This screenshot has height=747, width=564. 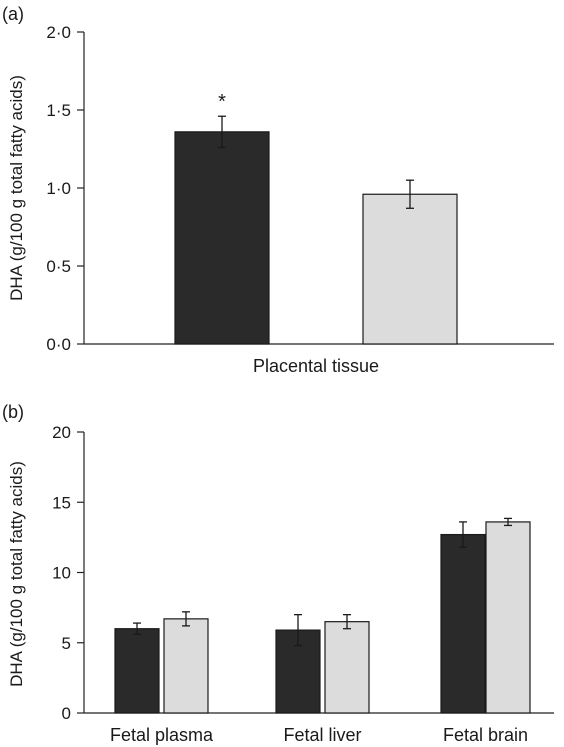 I want to click on panel-a-y-ticks: 0·0 0·5 1·0 1·5 2·0, so click(x=65, y=188).